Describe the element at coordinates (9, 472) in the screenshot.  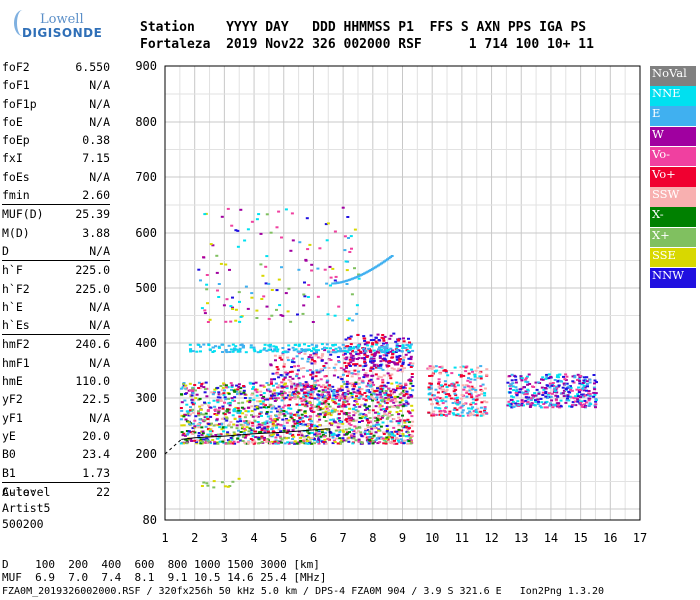
I see `param-name: B1` at that location.